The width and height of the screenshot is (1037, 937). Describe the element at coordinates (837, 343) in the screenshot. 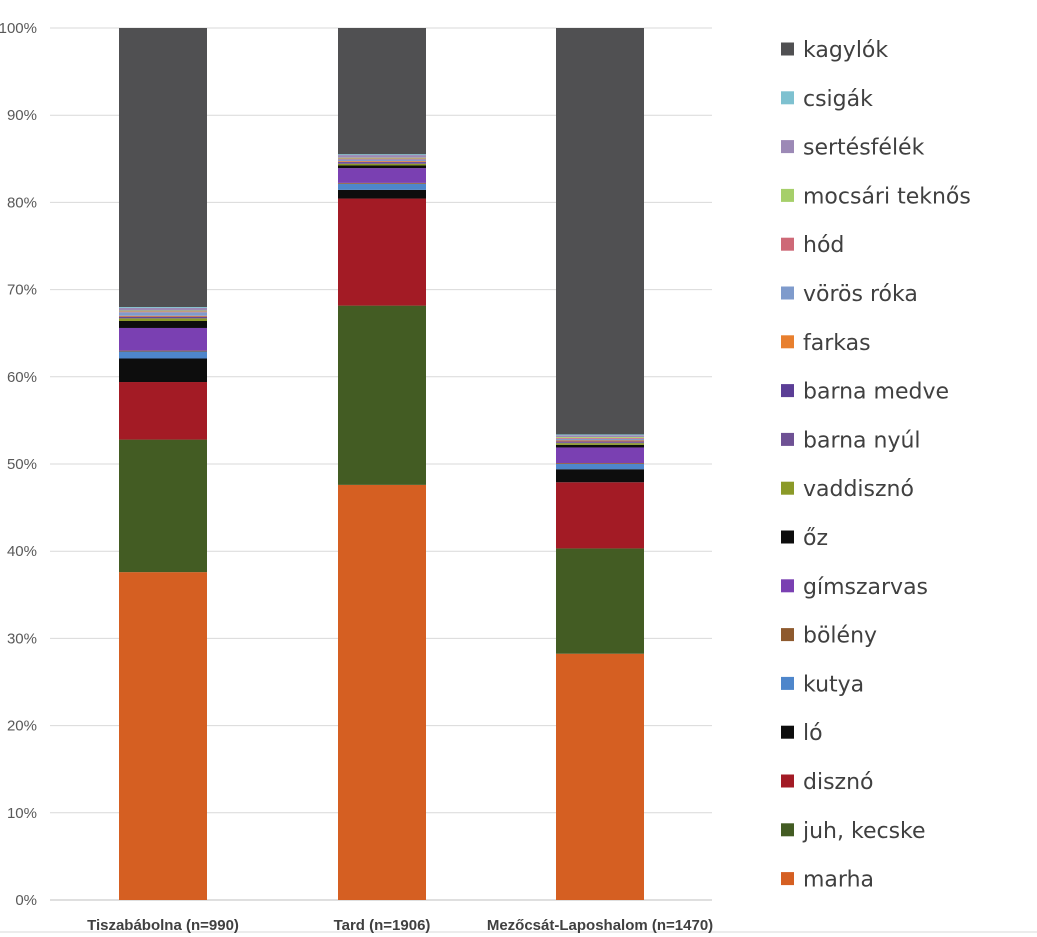

I see `legend-label: farkas` at that location.